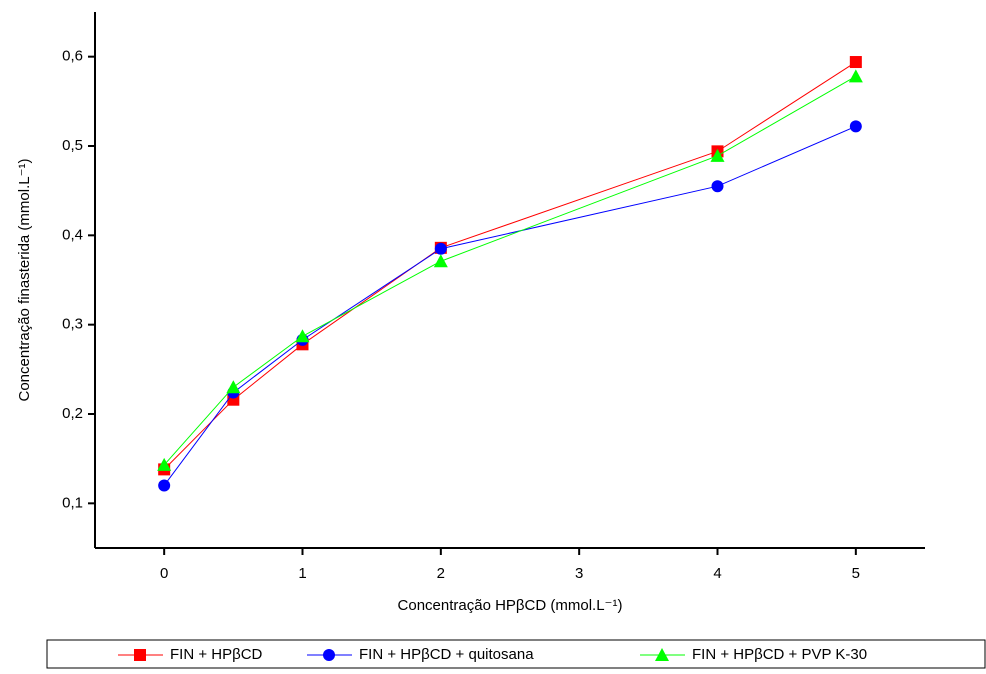  I want to click on x-tick-label: 4, so click(717, 573).